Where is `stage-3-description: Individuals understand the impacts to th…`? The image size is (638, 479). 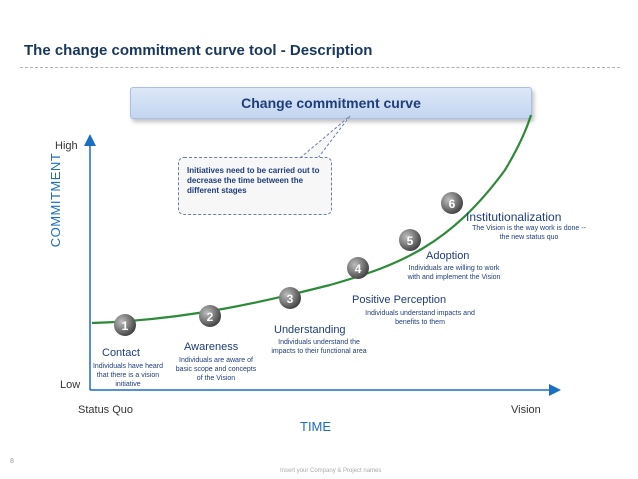
stage-3-description: Individuals understand the impacts to th… is located at coordinates (319, 347).